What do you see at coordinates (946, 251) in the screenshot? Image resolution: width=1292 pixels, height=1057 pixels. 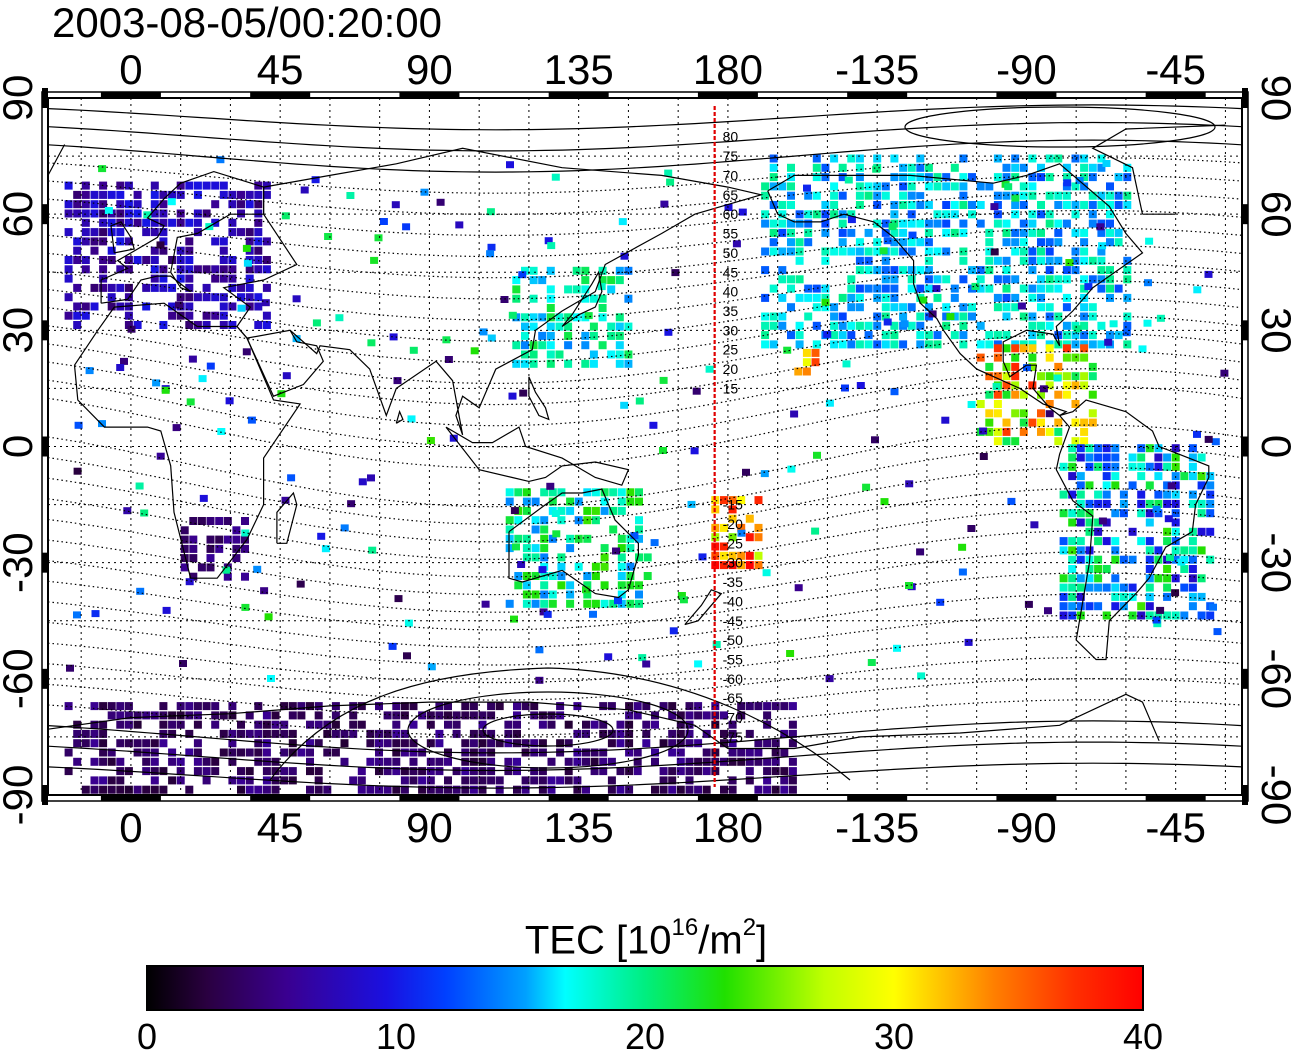 I see `tec-region-north-america` at bounding box center [946, 251].